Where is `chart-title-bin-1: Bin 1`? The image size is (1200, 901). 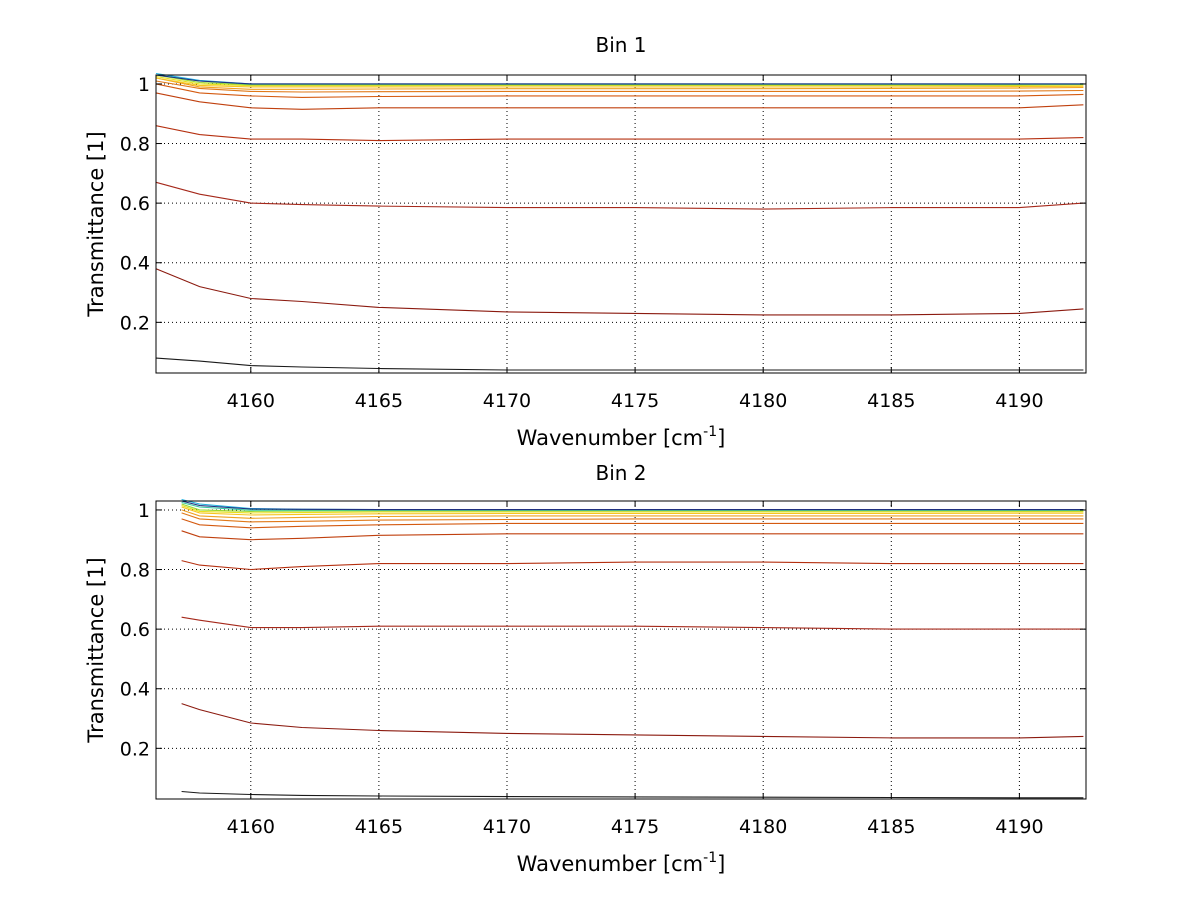
chart-title-bin-1: Bin 1 is located at coordinates (620, 45).